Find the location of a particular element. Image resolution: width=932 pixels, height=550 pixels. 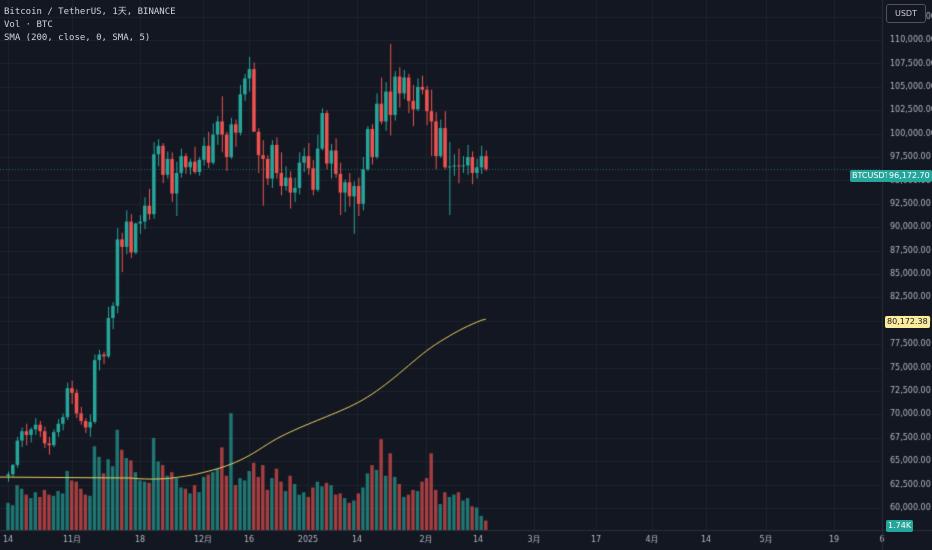

currency-button: USDT is located at coordinates (906, 13).